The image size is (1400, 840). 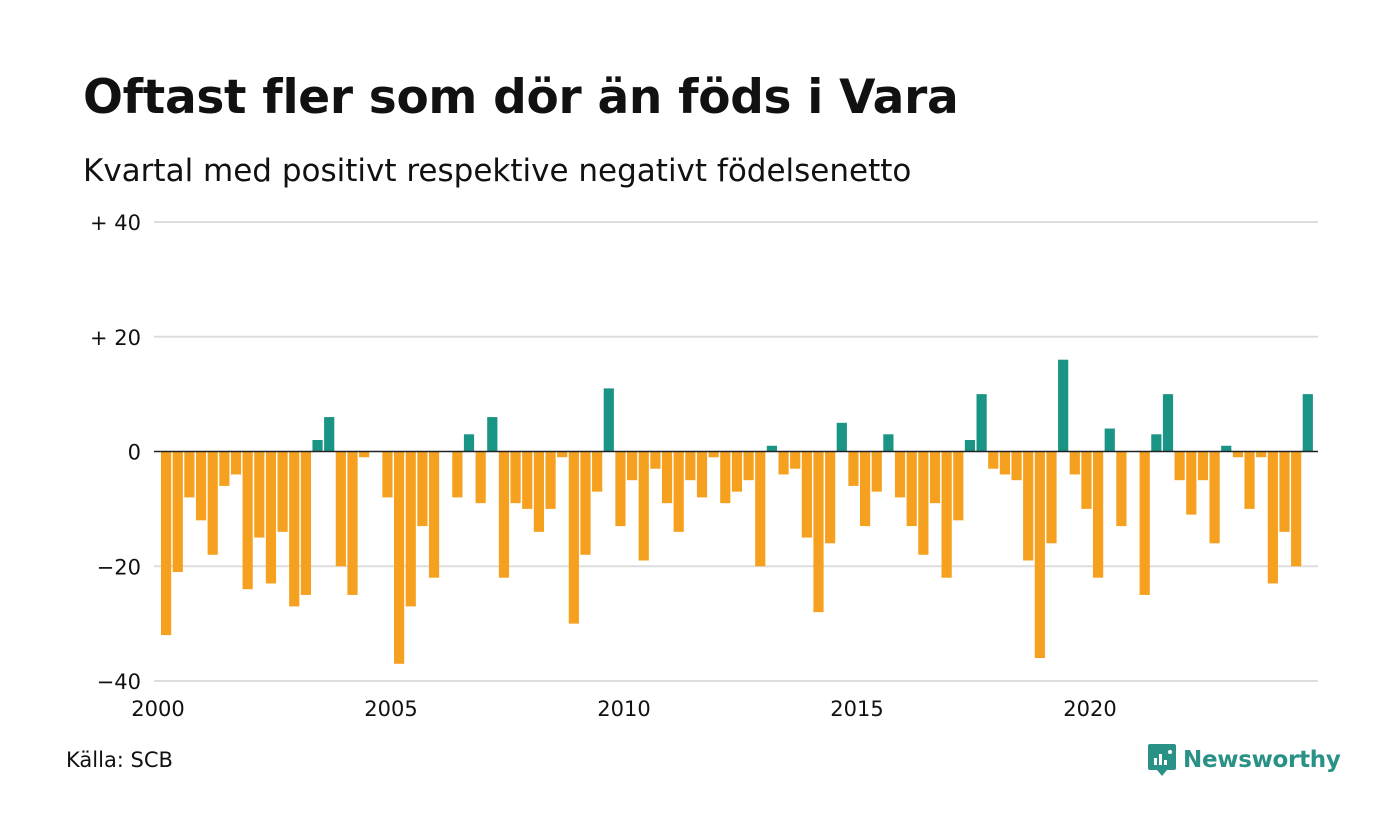 I want to click on y-tick-label: + 40, so click(x=115, y=223).